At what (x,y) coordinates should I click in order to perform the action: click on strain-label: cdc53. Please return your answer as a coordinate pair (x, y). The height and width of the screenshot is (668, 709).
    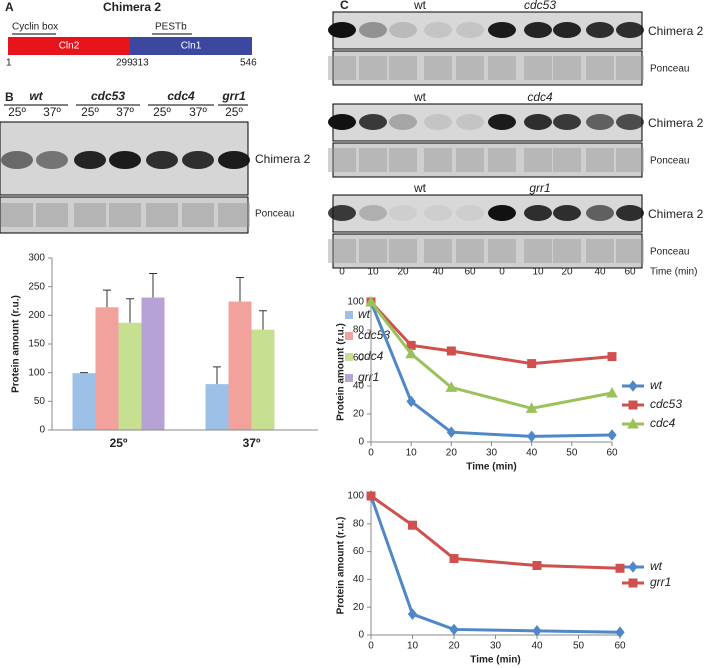
    Looking at the image, I should click on (108, 96).